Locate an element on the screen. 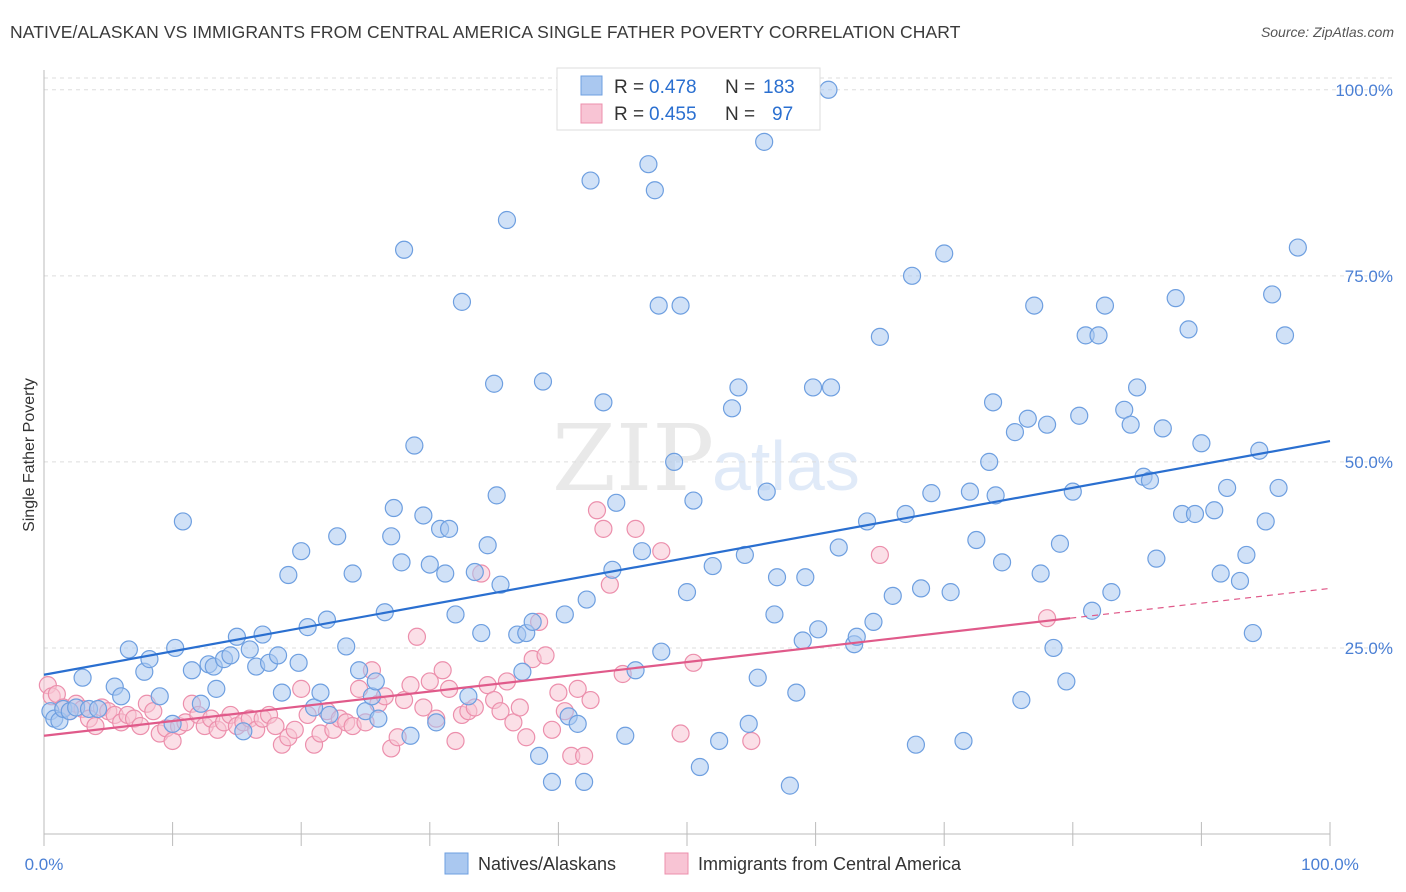 This screenshot has height=892, width=1406. legend-n-value-2: 97 is located at coordinates (782, 114).